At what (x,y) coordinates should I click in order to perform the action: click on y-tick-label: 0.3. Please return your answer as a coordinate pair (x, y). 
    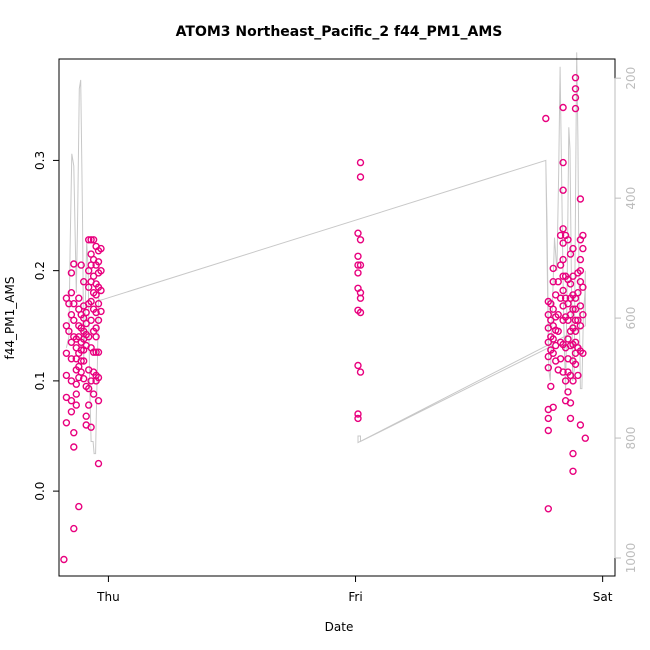
    Looking at the image, I should click on (40, 160).